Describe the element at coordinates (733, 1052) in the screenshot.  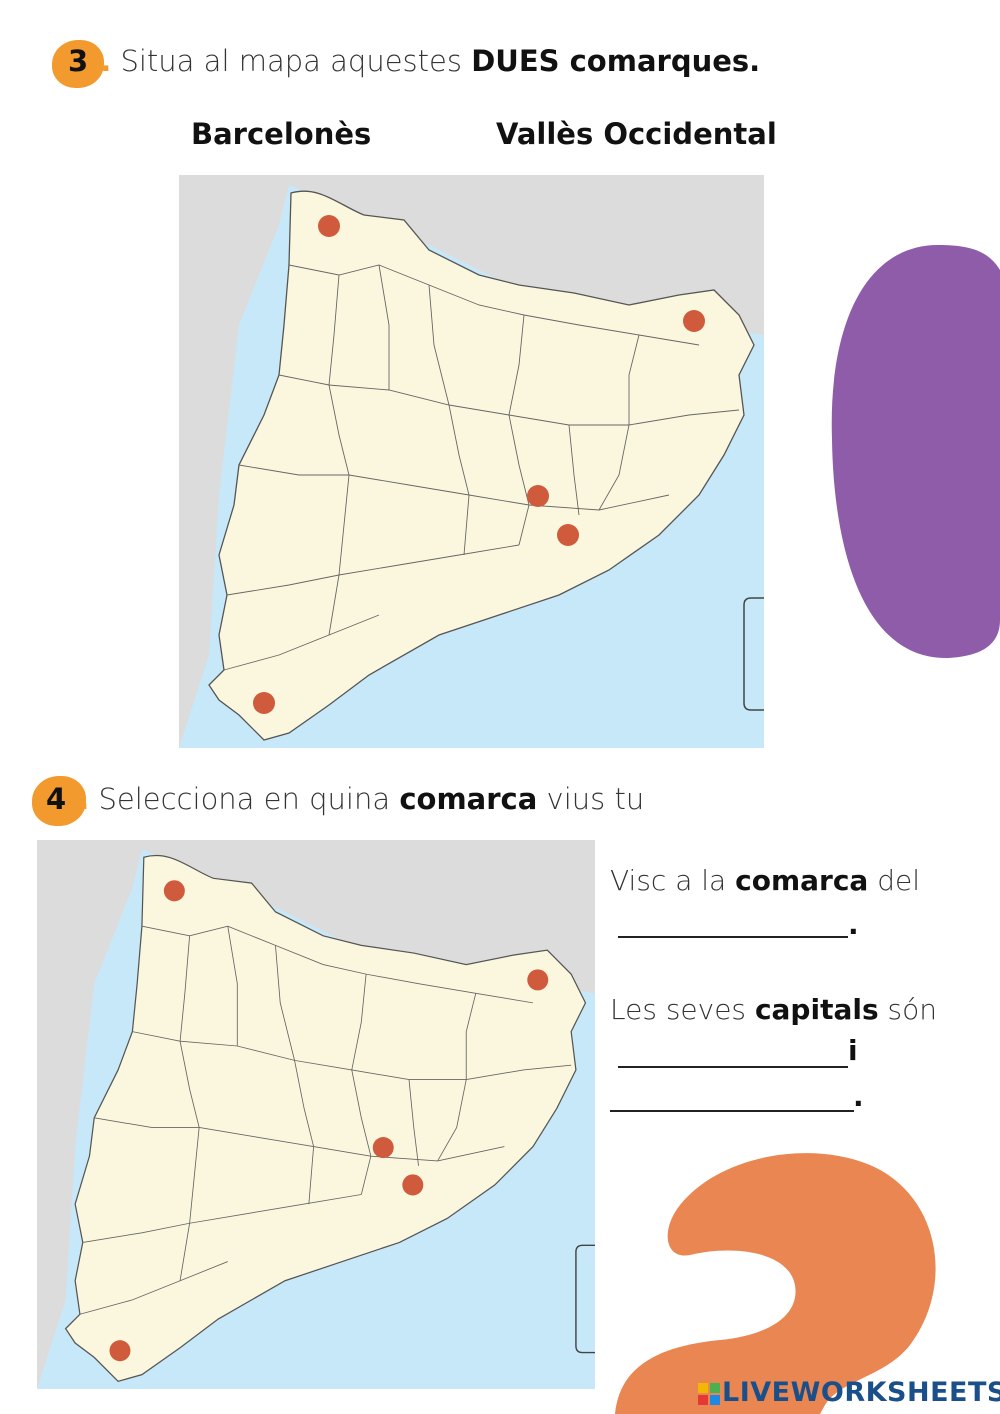
I see `capital-1-input` at that location.